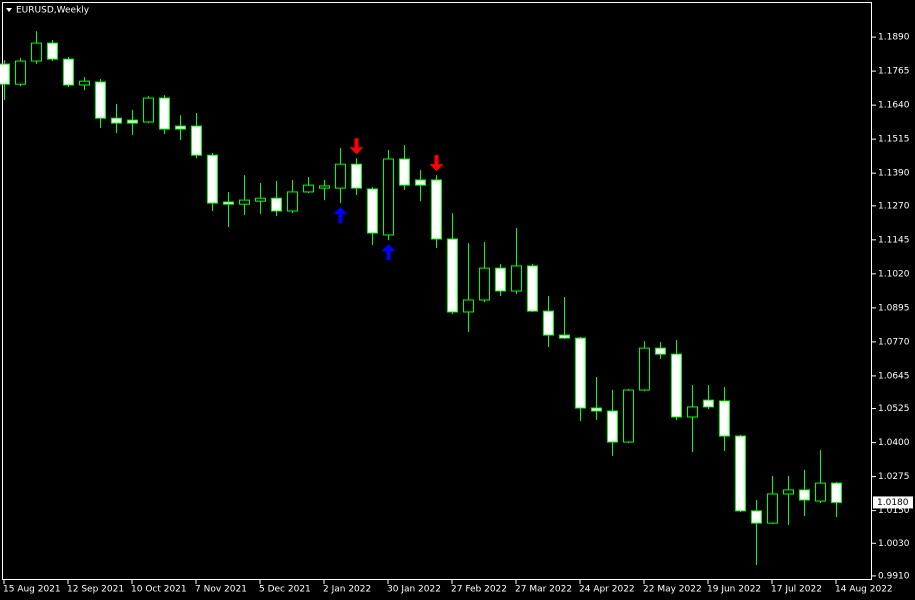 This screenshot has width=915, height=600. I want to click on chart-title: EURUSD,Weekly, so click(53, 11).